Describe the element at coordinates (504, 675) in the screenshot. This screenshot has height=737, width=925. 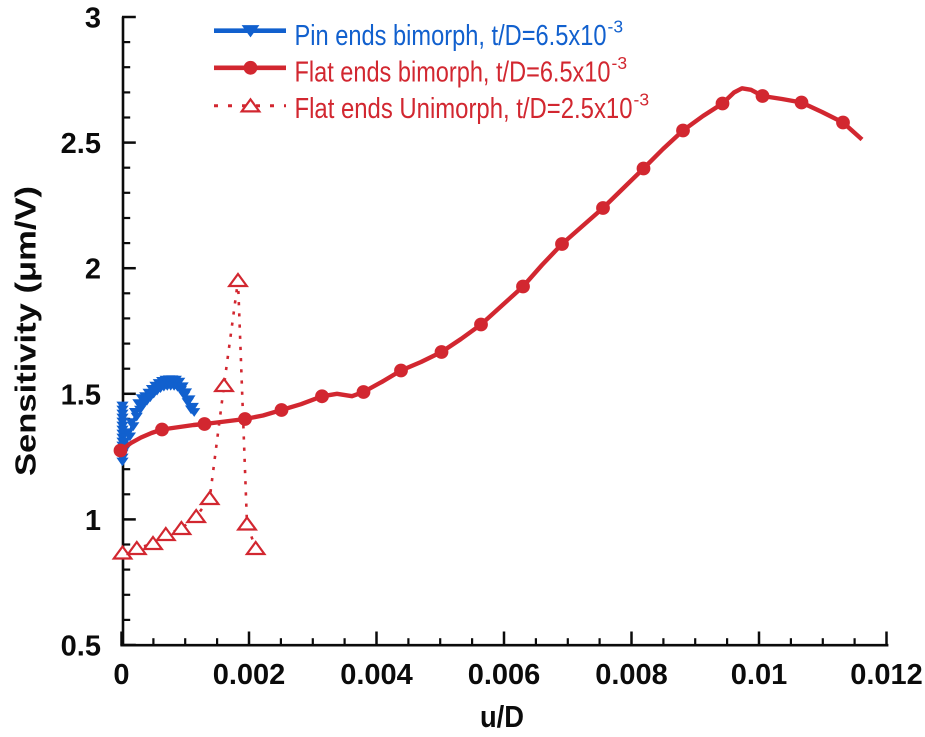
I see `svg-text: 0.006` at that location.